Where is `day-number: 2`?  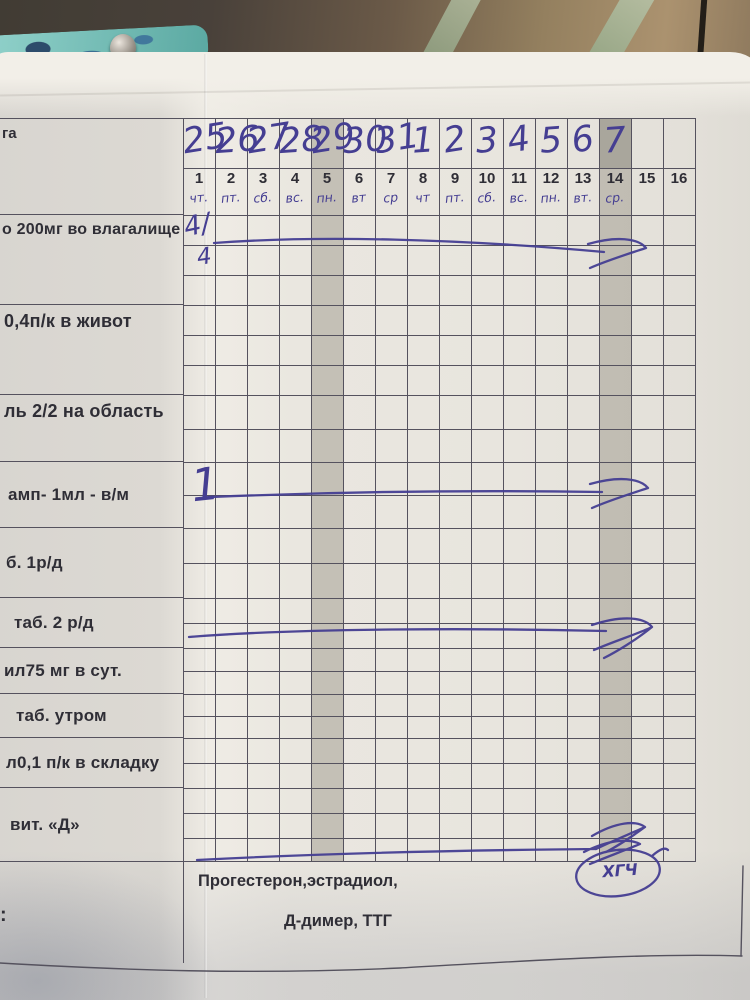
day-number: 2 is located at coordinates (231, 178).